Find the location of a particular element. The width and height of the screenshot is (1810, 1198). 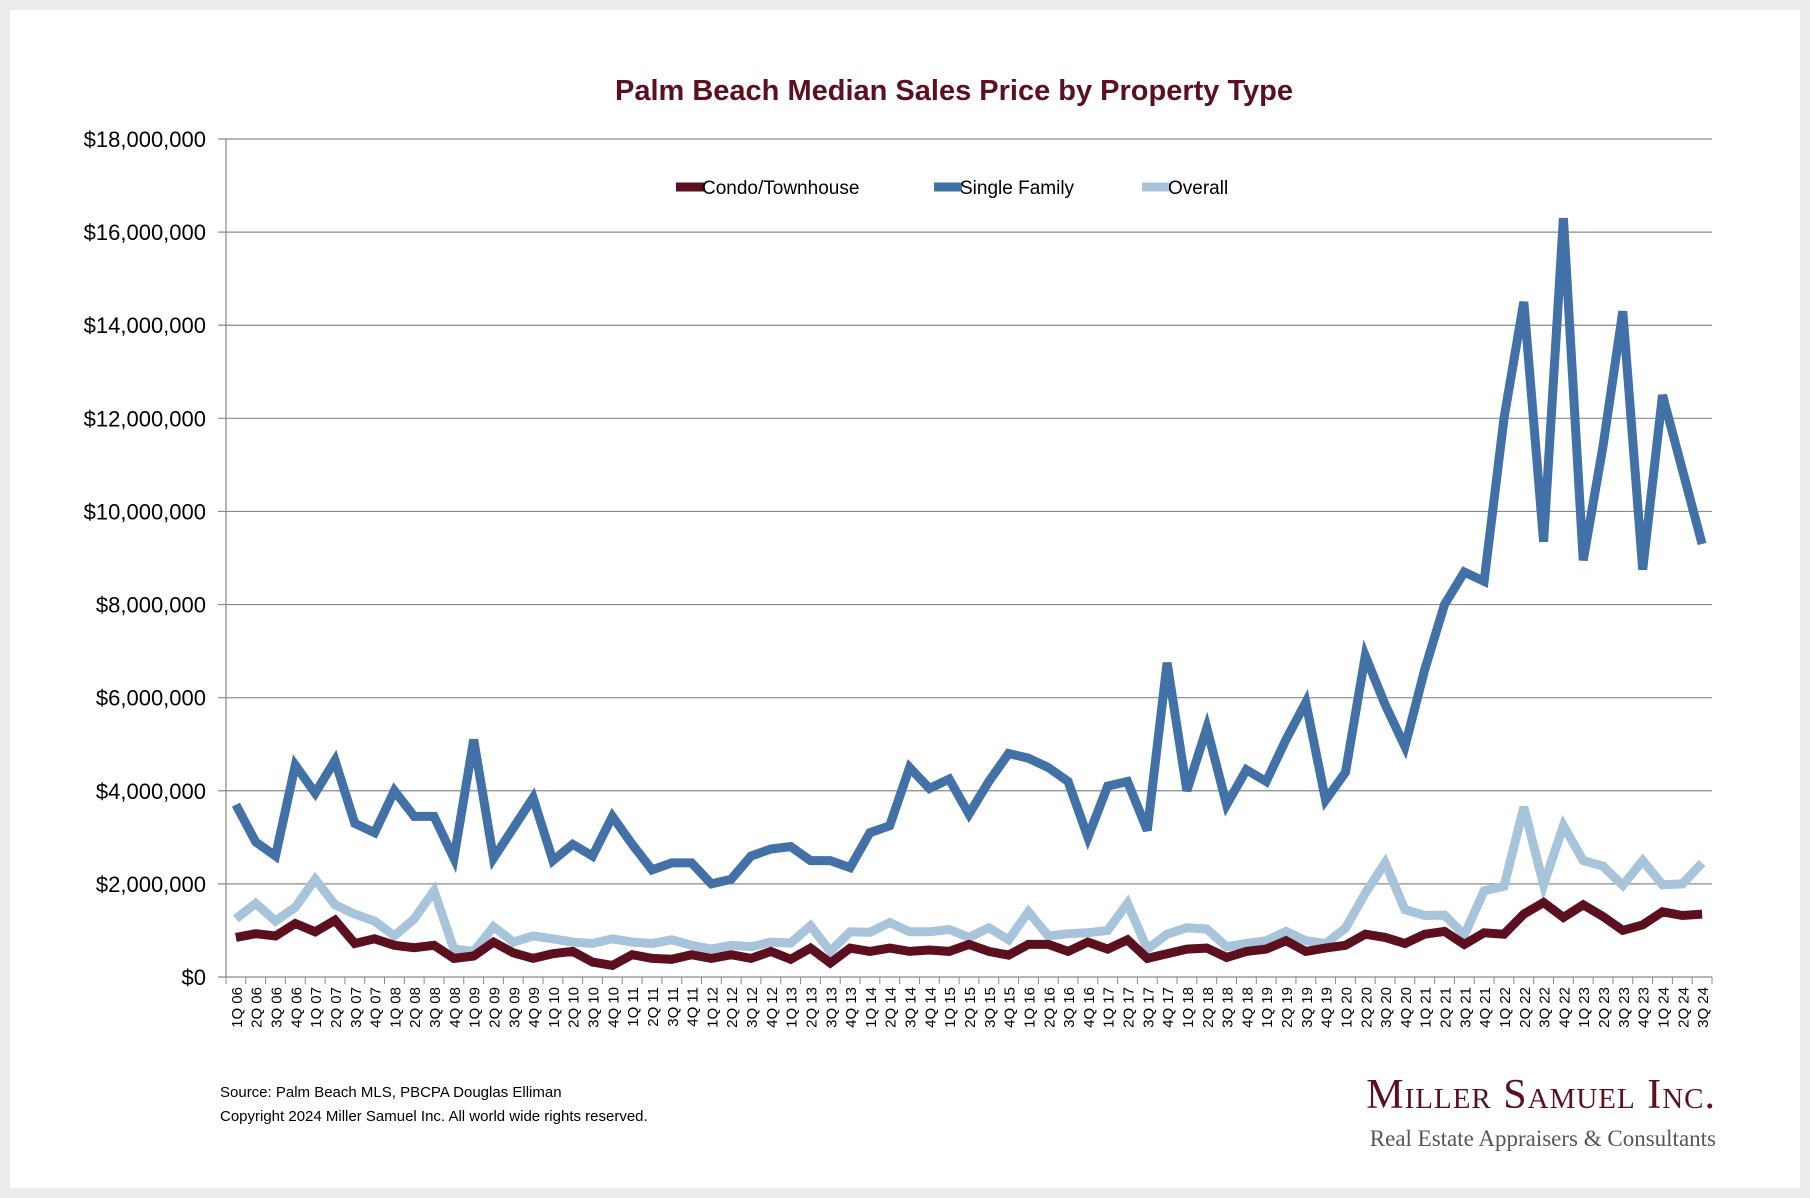

x-tick-label: 2Q 09 is located at coordinates (494, 1007).